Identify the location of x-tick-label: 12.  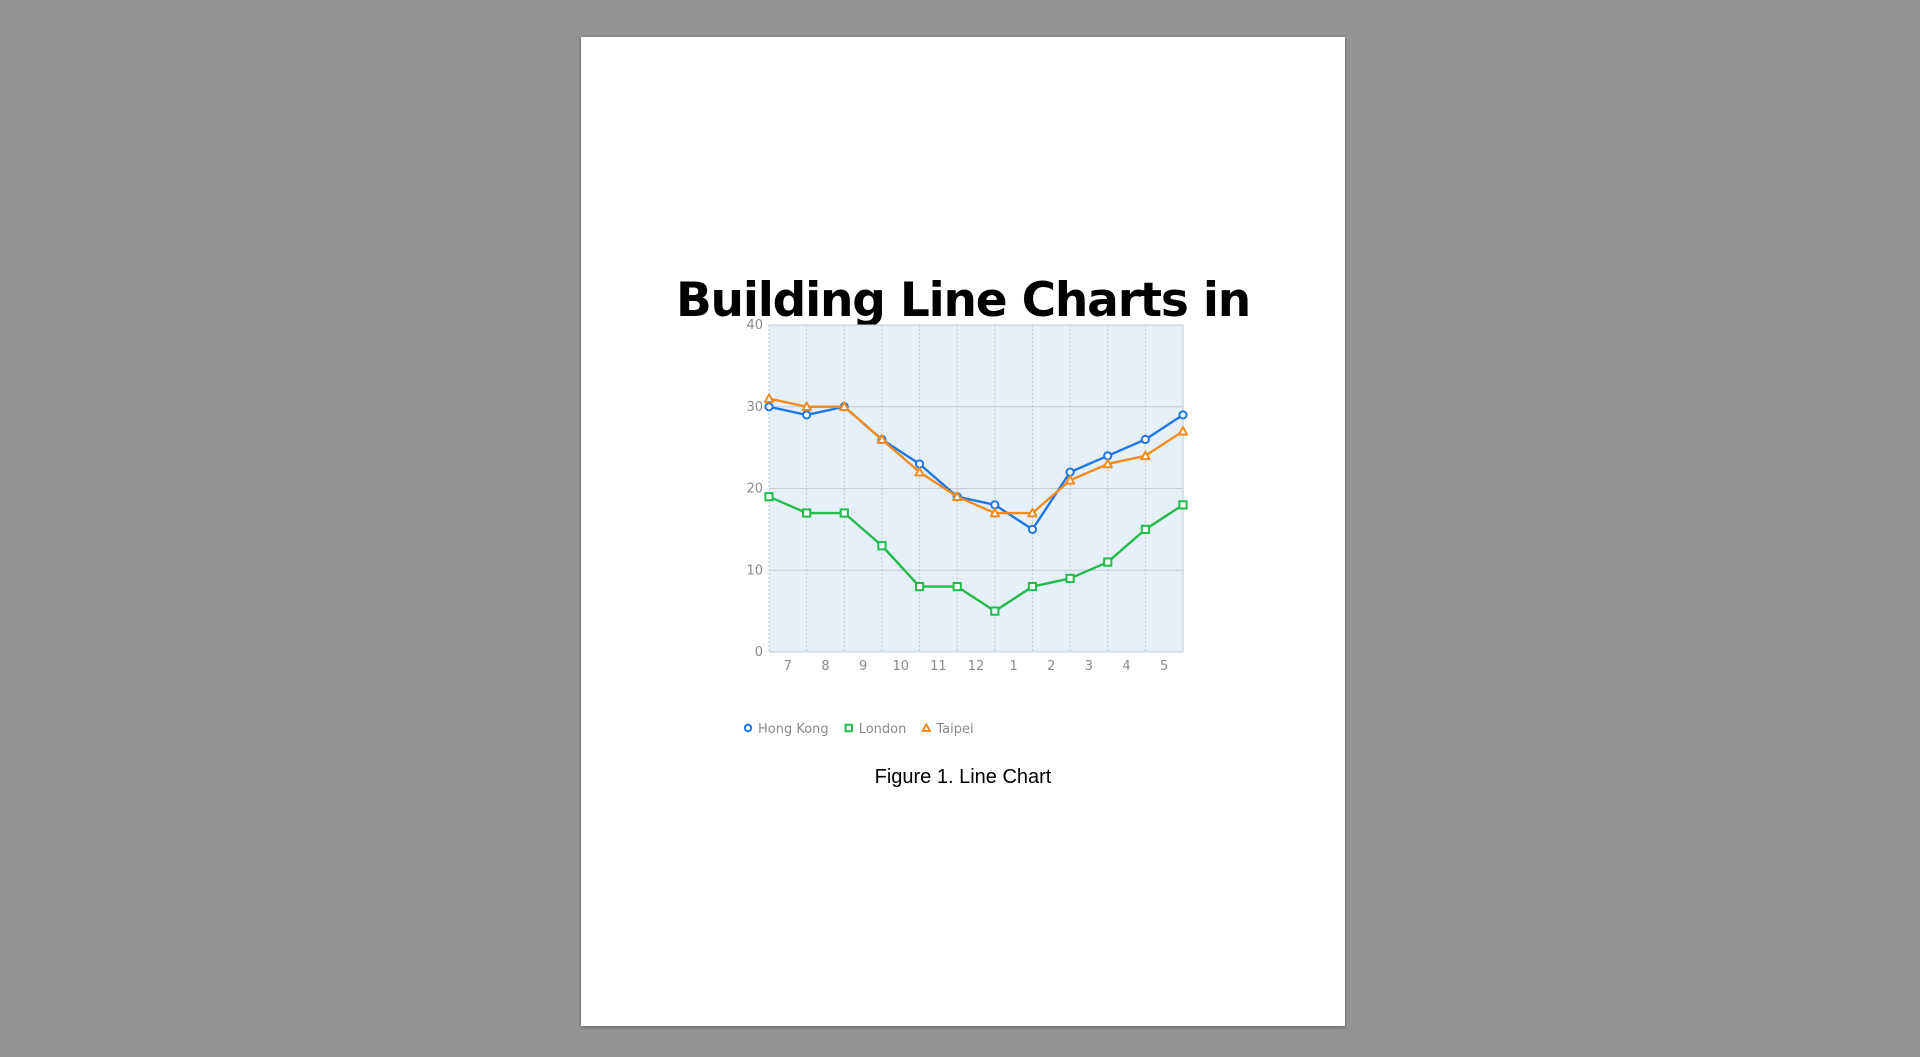
(976, 666).